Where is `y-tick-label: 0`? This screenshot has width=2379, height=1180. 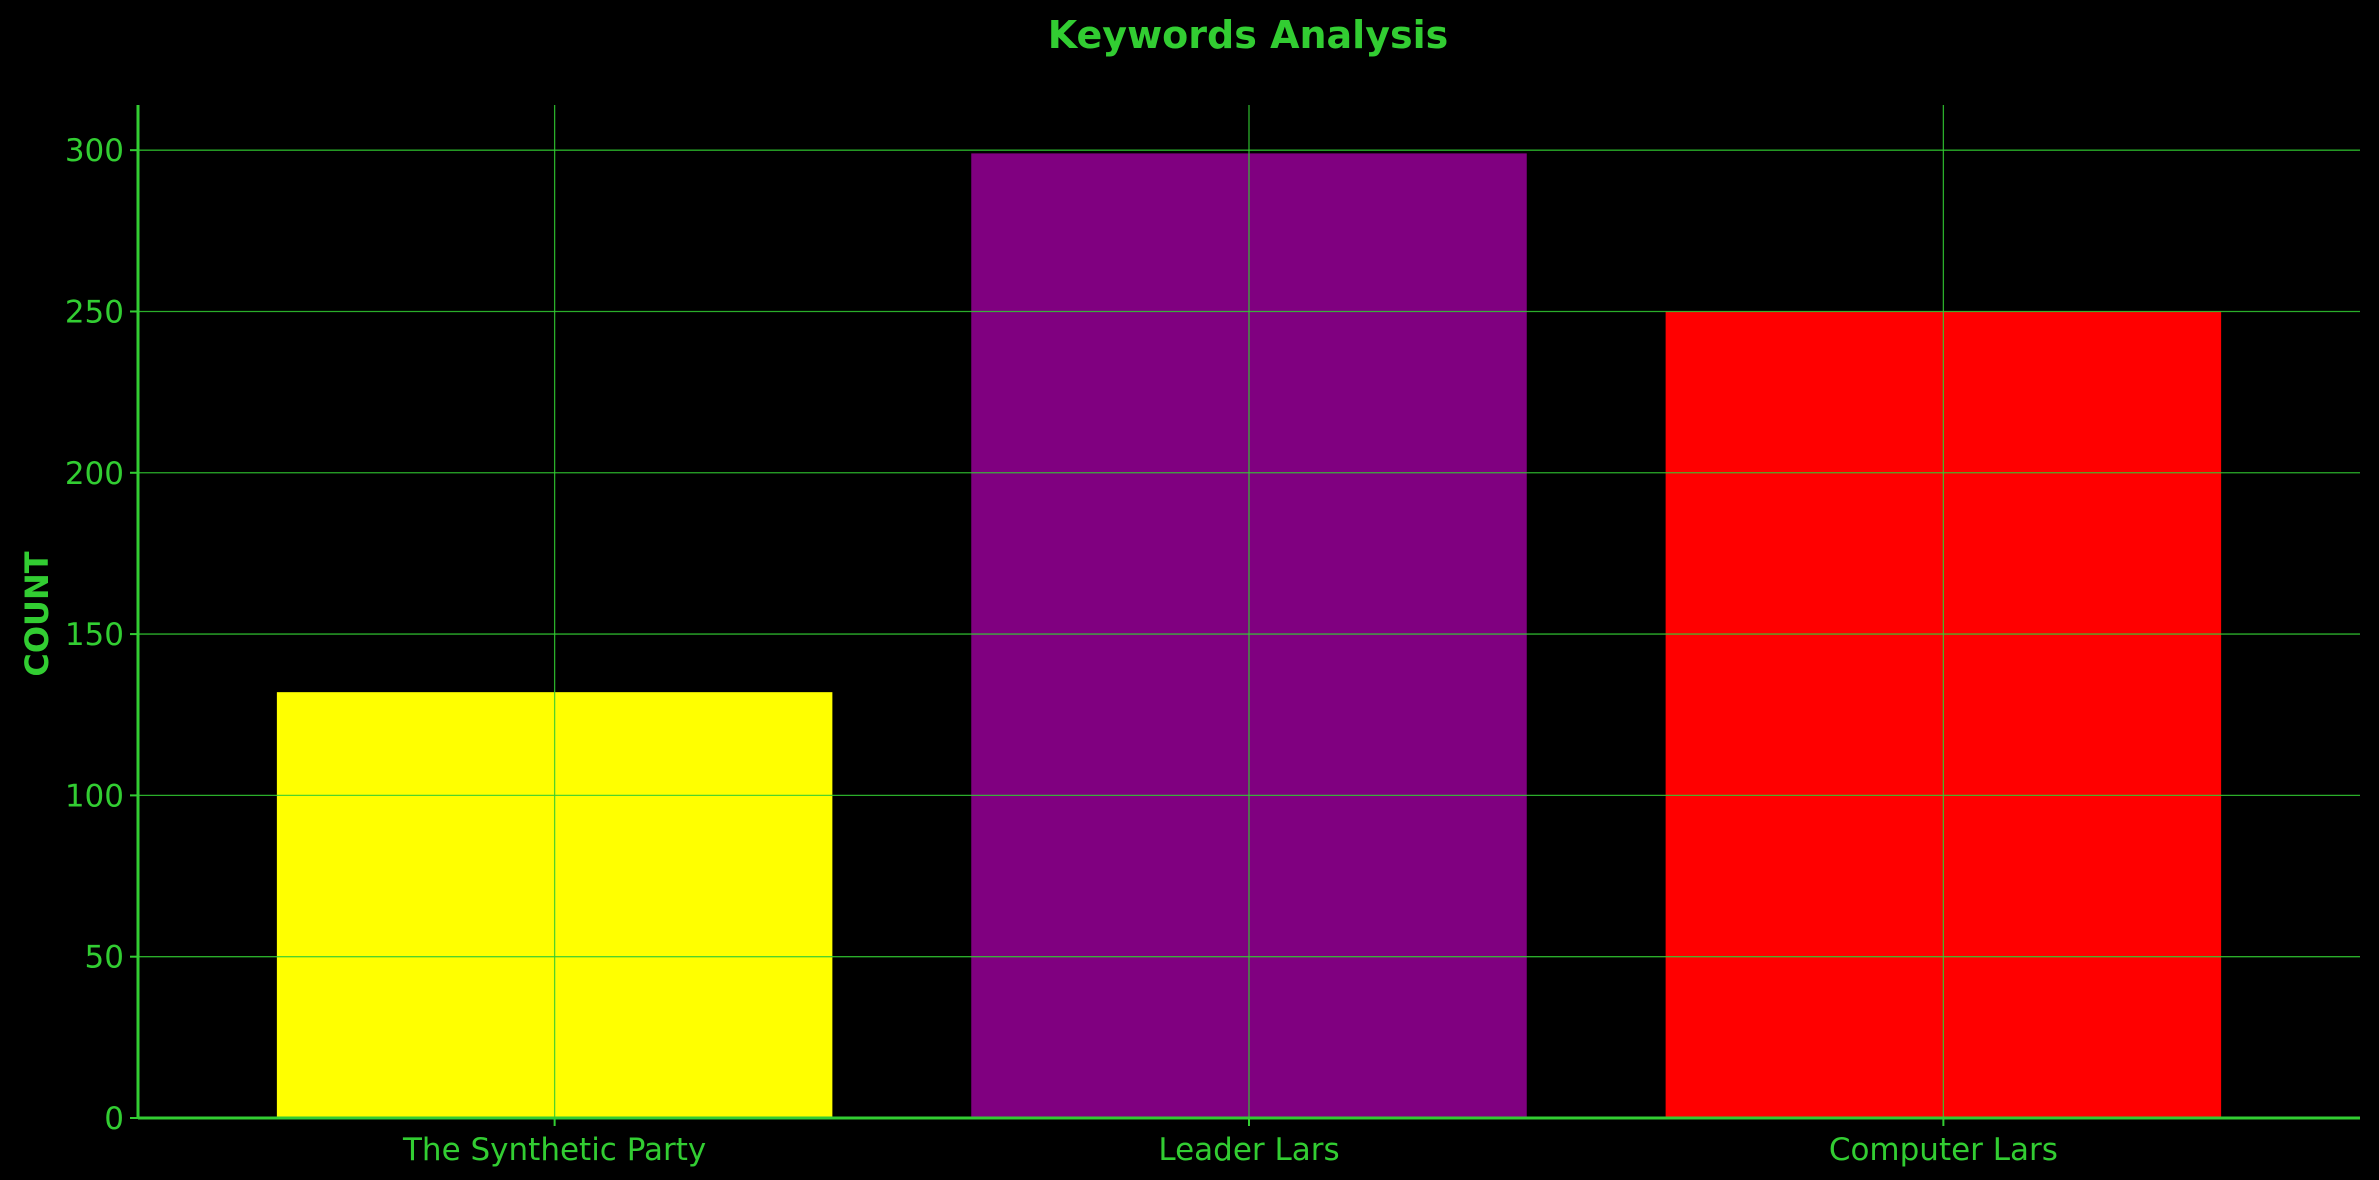 y-tick-label: 0 is located at coordinates (114, 1119).